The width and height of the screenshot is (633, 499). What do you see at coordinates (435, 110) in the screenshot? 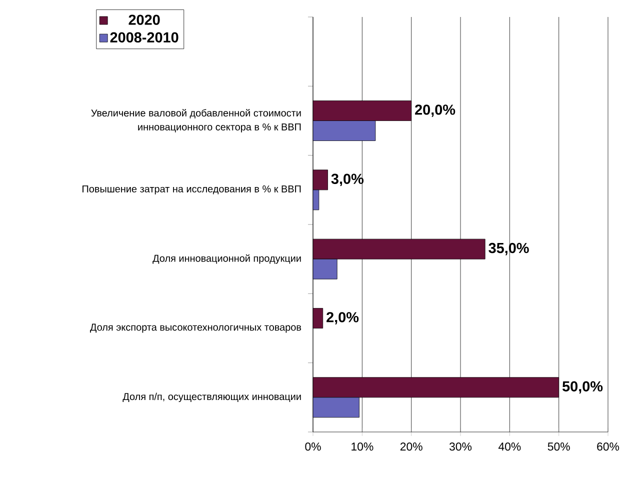
I see `data-label: 20,0%` at bounding box center [435, 110].